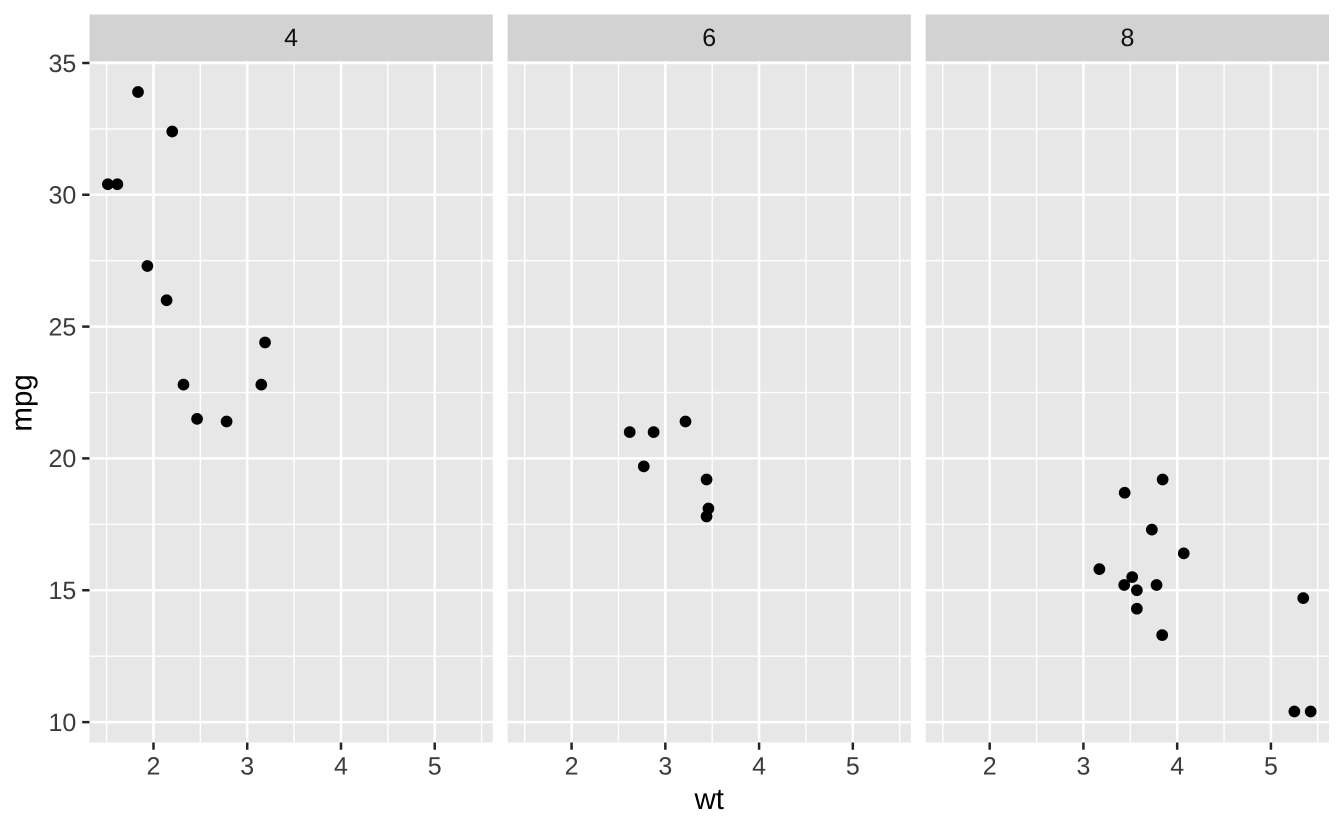 Image resolution: width=1344 pixels, height=830 pixels. I want to click on svg-text: 6, so click(709, 38).